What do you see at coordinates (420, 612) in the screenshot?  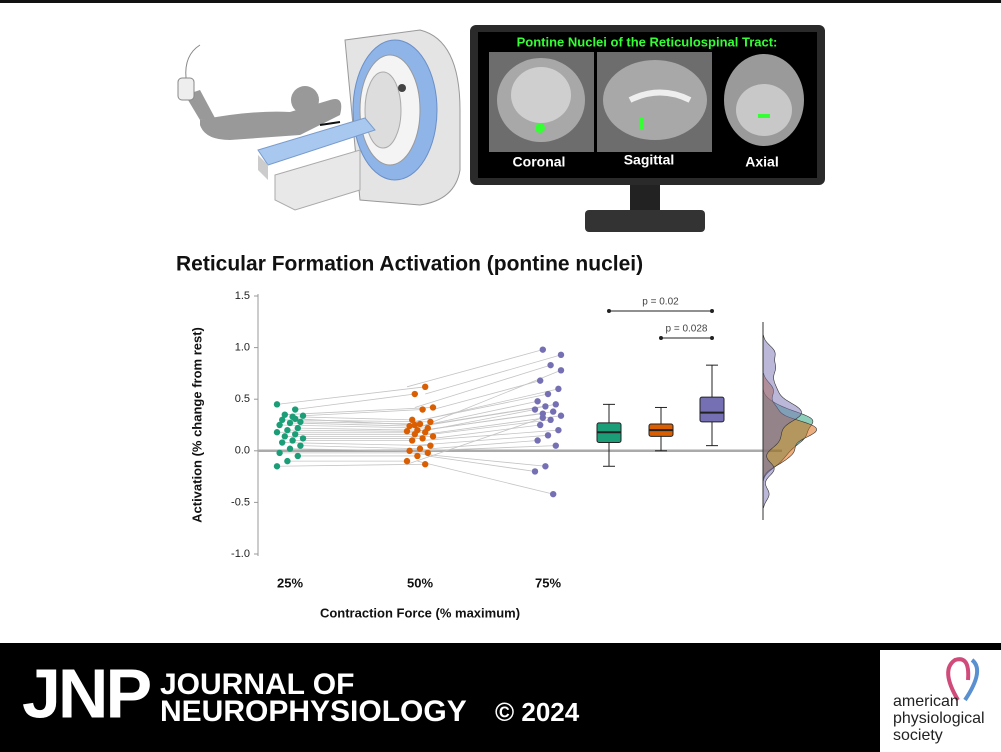 I see `x-axis-label: Contraction Force (% maximum)` at bounding box center [420, 612].